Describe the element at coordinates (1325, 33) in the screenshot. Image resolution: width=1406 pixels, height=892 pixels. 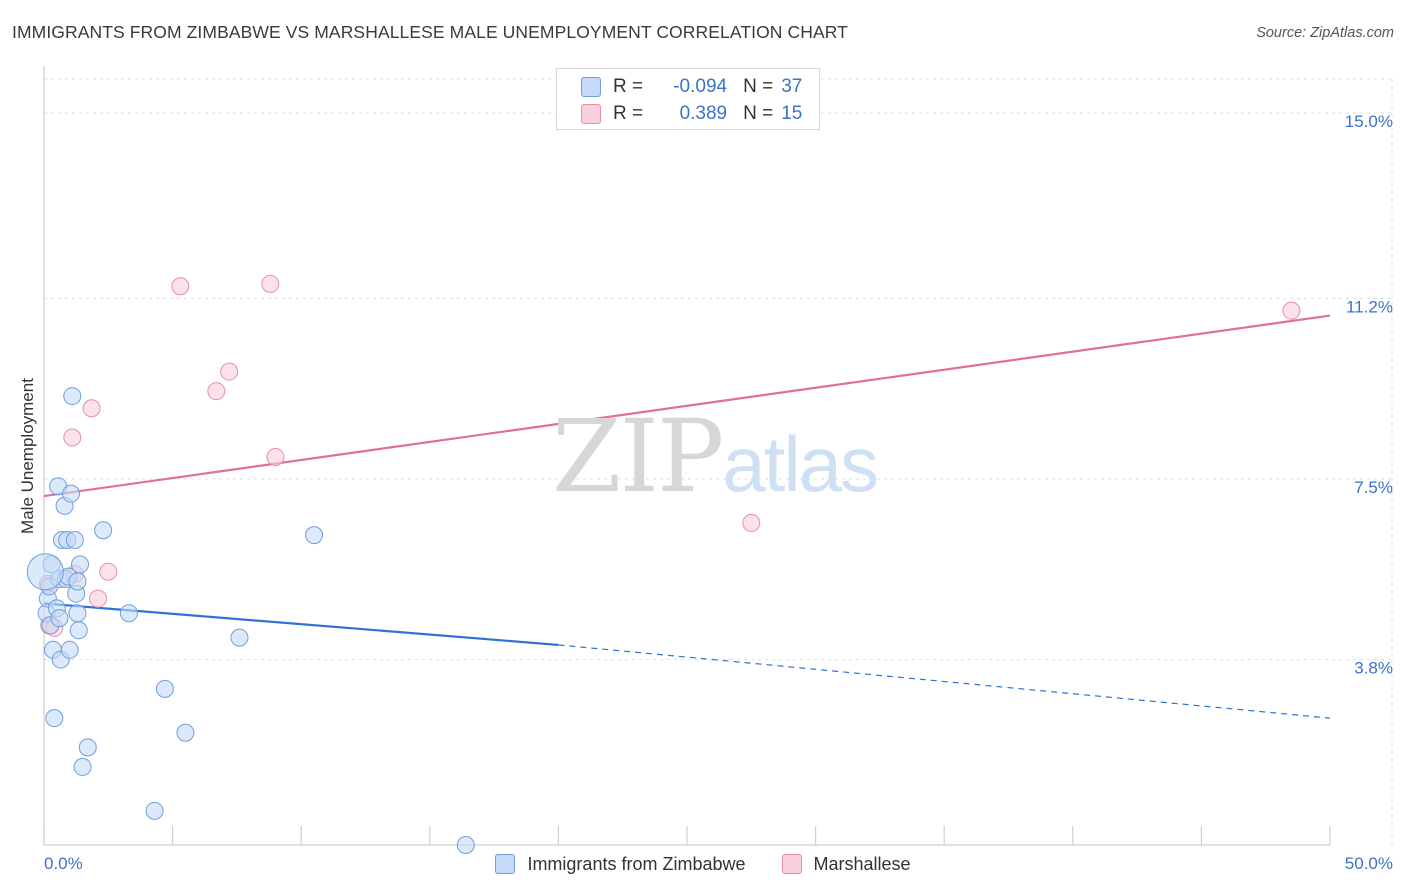
I see `source-credit: Source: ZipAtlas.com` at that location.